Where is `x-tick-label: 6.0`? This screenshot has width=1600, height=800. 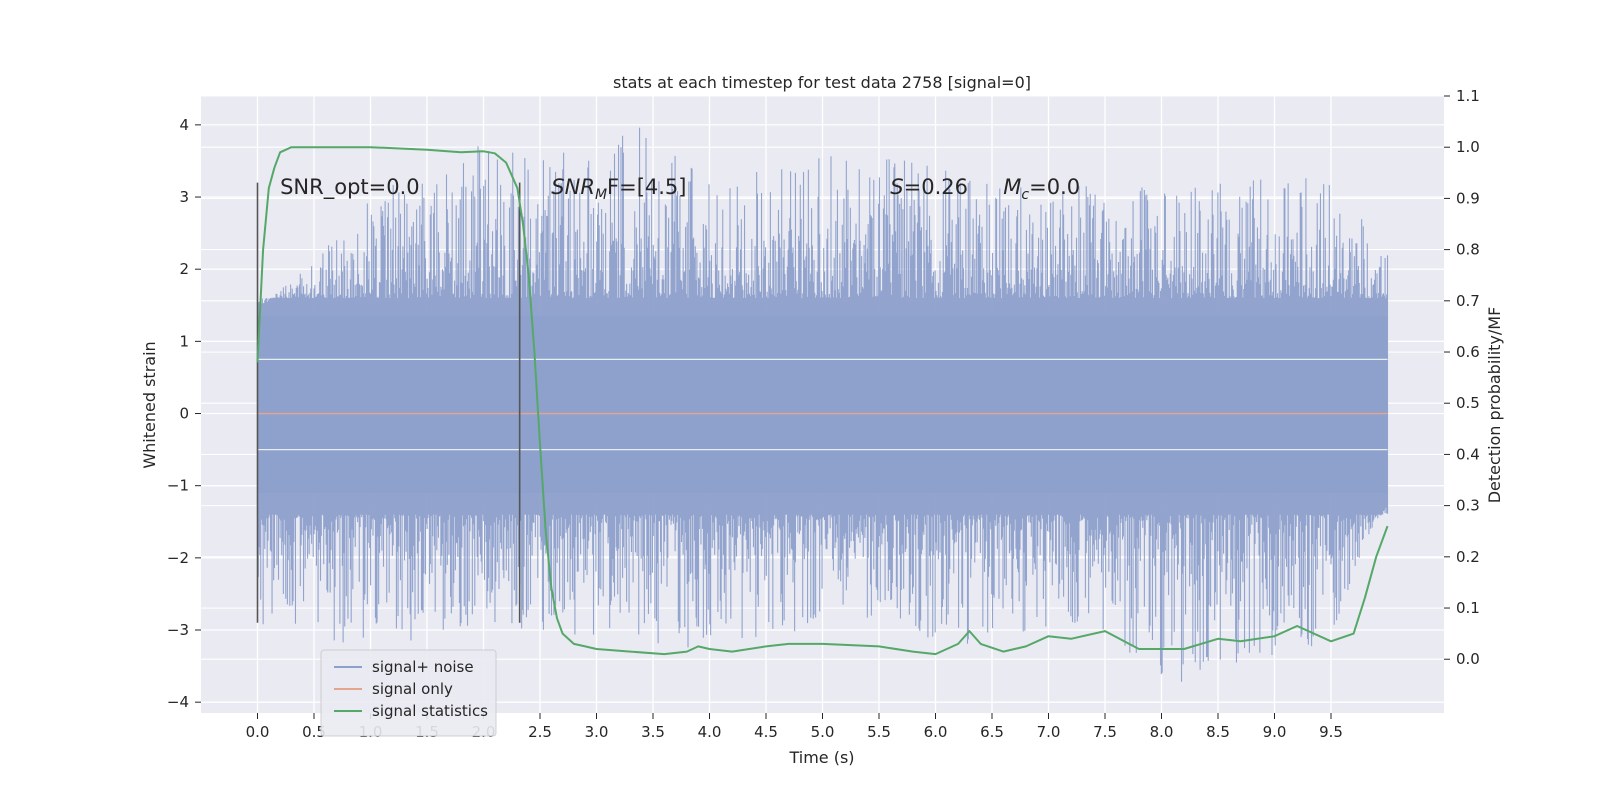
x-tick-label: 6.0 is located at coordinates (936, 732).